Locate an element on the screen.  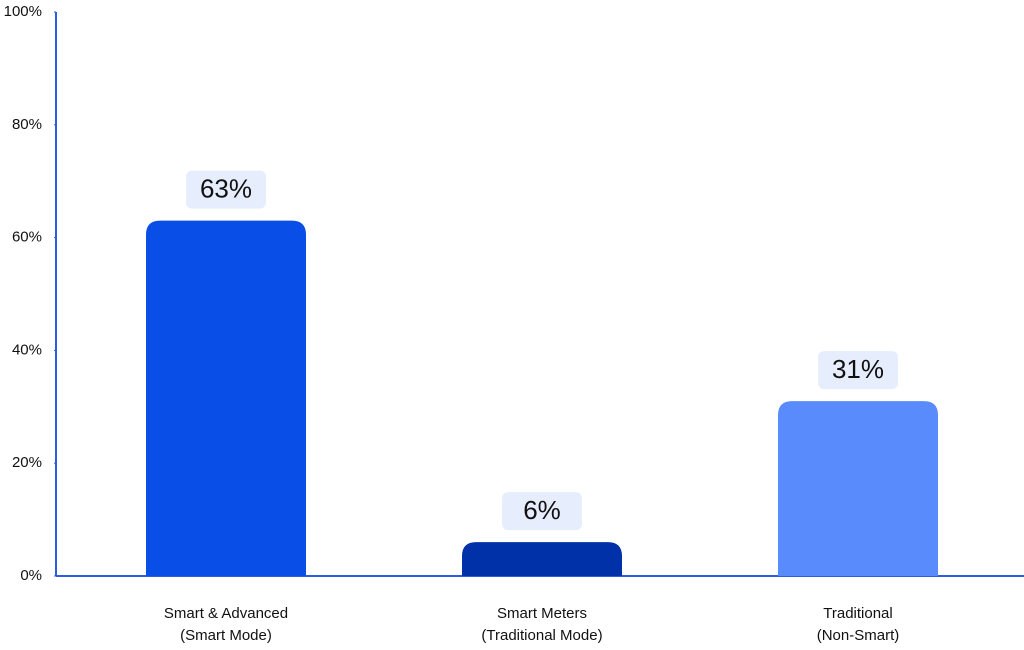
value-label-text: 6% is located at coordinates (542, 510).